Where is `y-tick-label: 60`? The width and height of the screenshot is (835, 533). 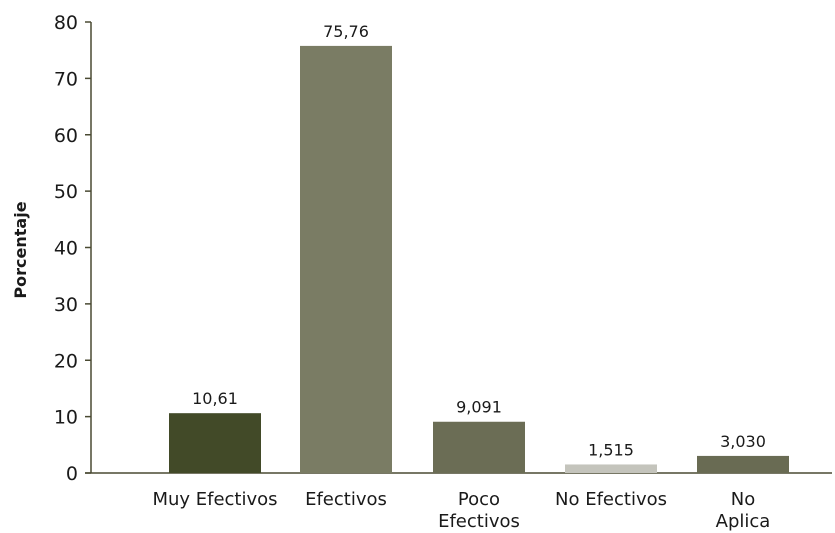 y-tick-label: 60 is located at coordinates (66, 136).